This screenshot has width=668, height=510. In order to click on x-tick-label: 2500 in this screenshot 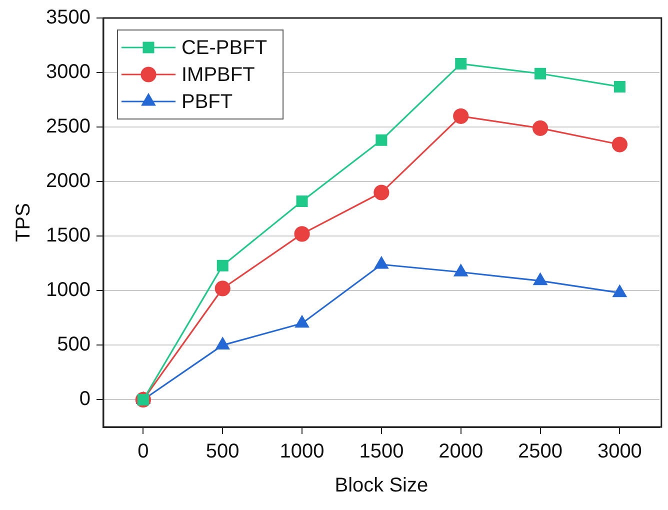, I will do `click(540, 451)`.